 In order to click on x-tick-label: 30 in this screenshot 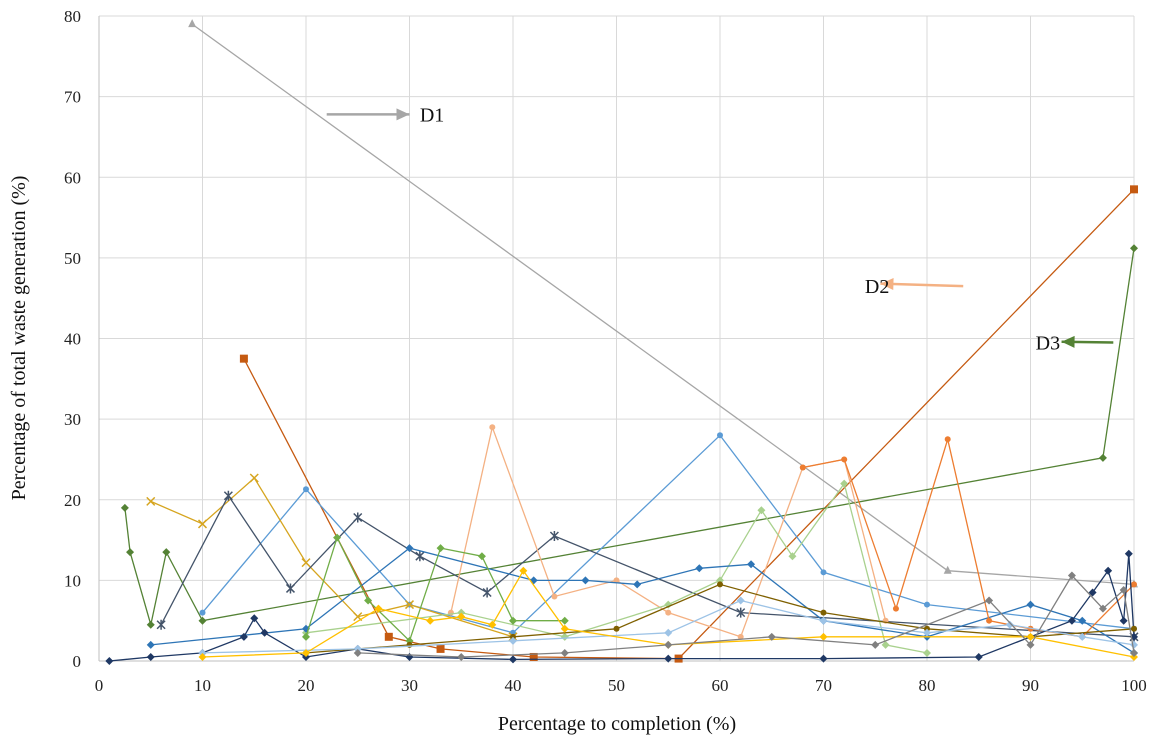, I will do `click(409, 685)`.